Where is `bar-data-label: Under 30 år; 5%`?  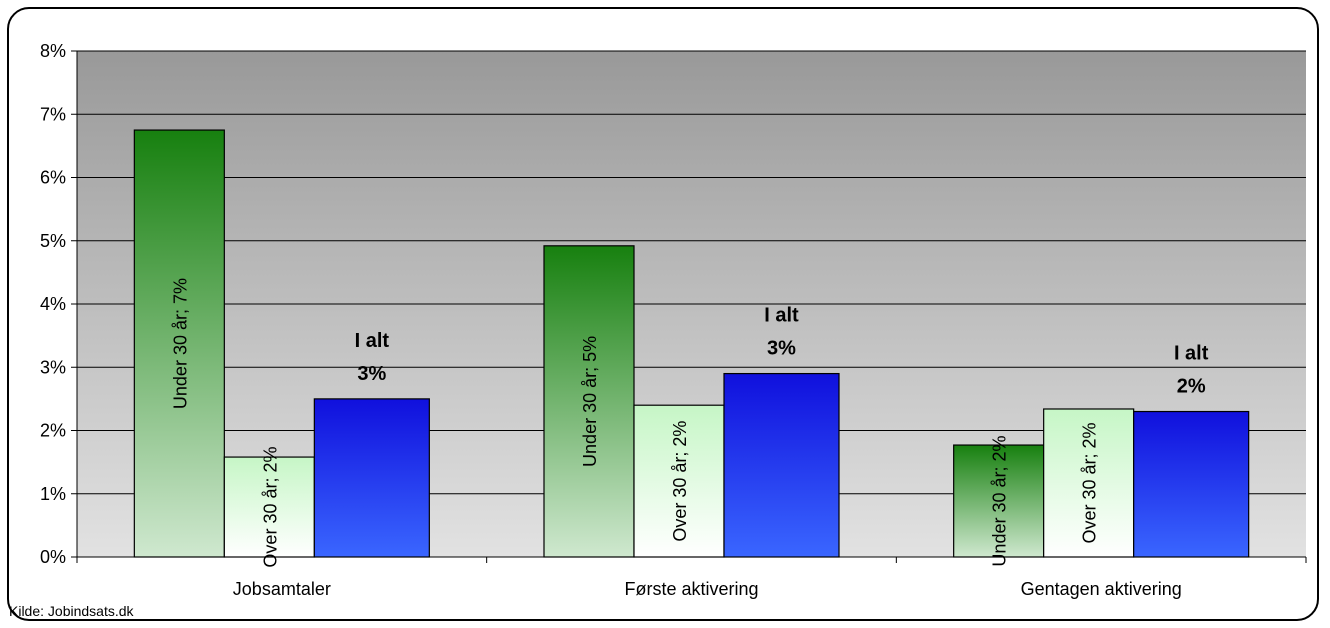
bar-data-label: Under 30 år; 5% is located at coordinates (590, 401).